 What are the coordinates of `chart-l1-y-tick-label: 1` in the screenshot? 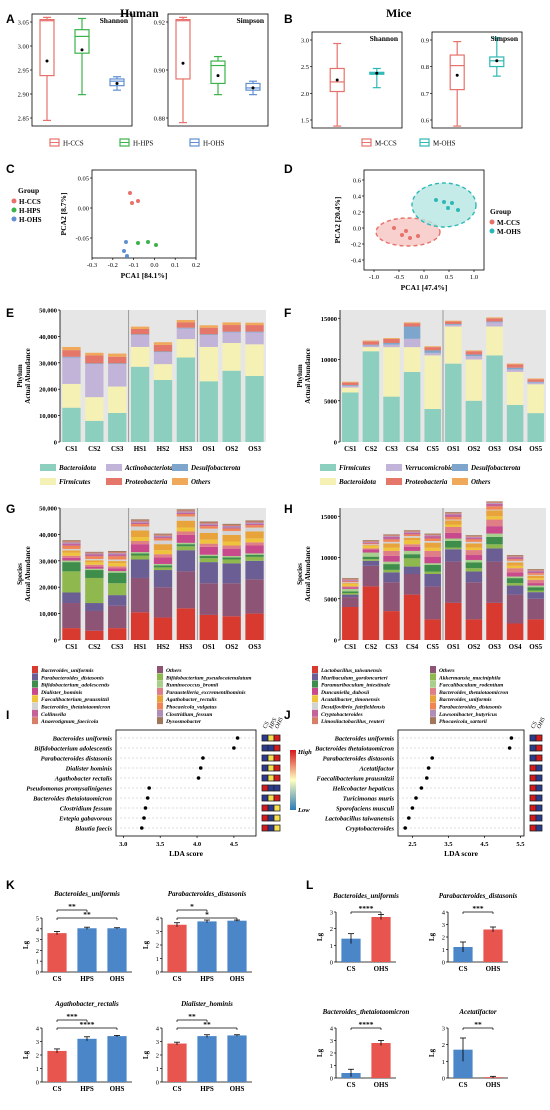 It's located at (331, 946).